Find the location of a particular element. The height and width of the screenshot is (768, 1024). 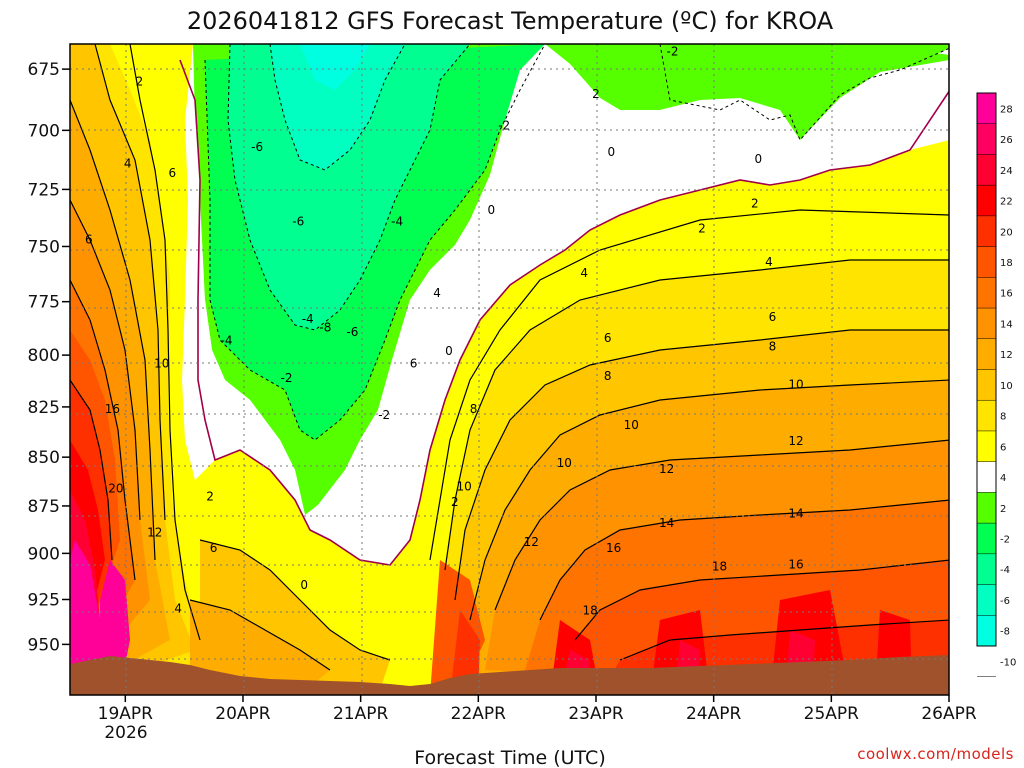

y-tick-label: 750 is located at coordinates (44, 247).